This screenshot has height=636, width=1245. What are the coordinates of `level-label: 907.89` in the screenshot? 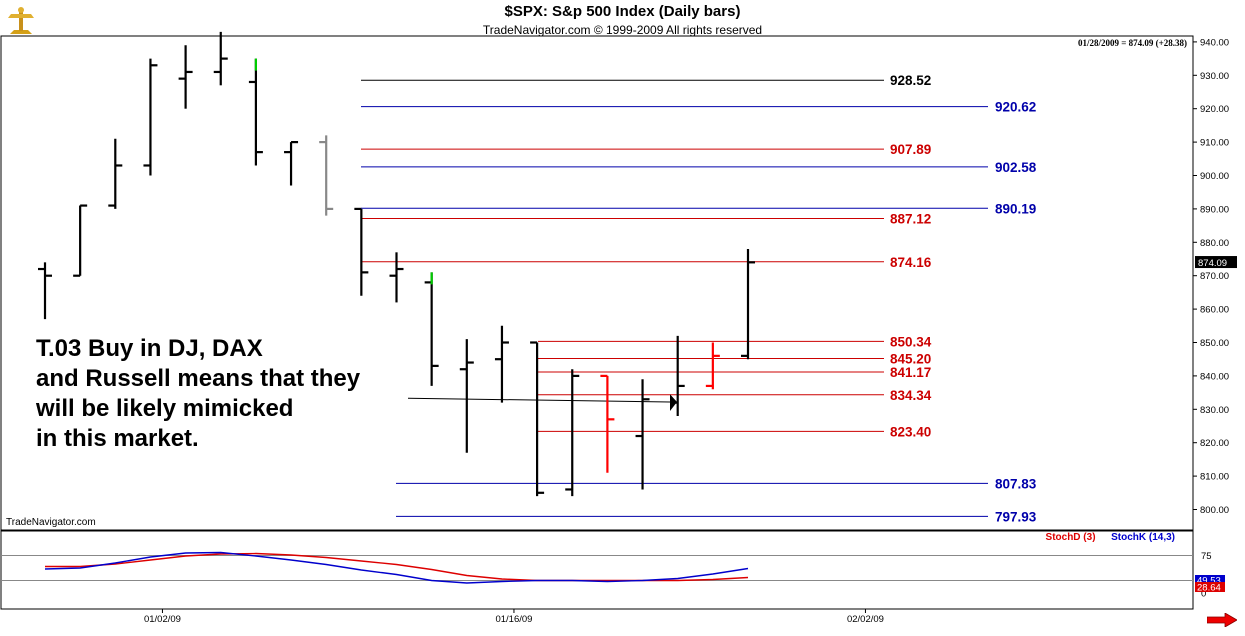 It's located at (910, 149).